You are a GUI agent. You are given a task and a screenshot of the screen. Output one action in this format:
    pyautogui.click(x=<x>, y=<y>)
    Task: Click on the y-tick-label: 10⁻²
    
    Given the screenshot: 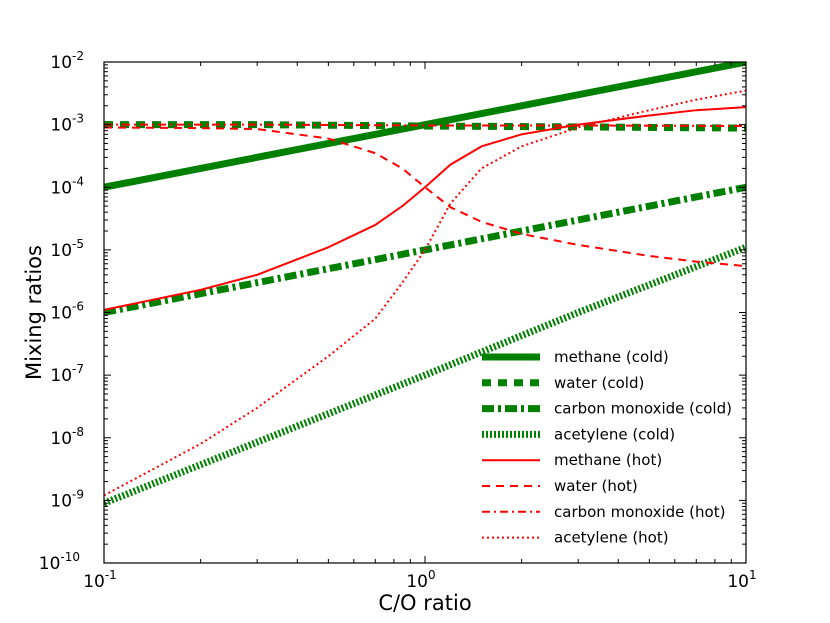 What is the action you would take?
    pyautogui.click(x=67, y=61)
    